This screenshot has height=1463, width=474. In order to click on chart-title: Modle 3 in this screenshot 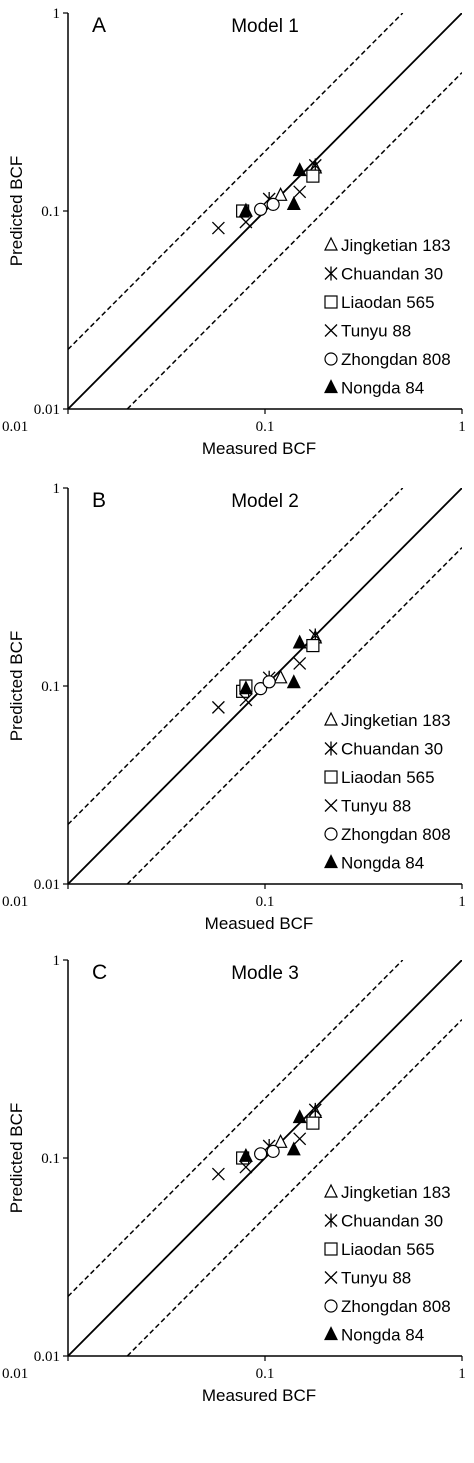, I will do `click(265, 973)`.